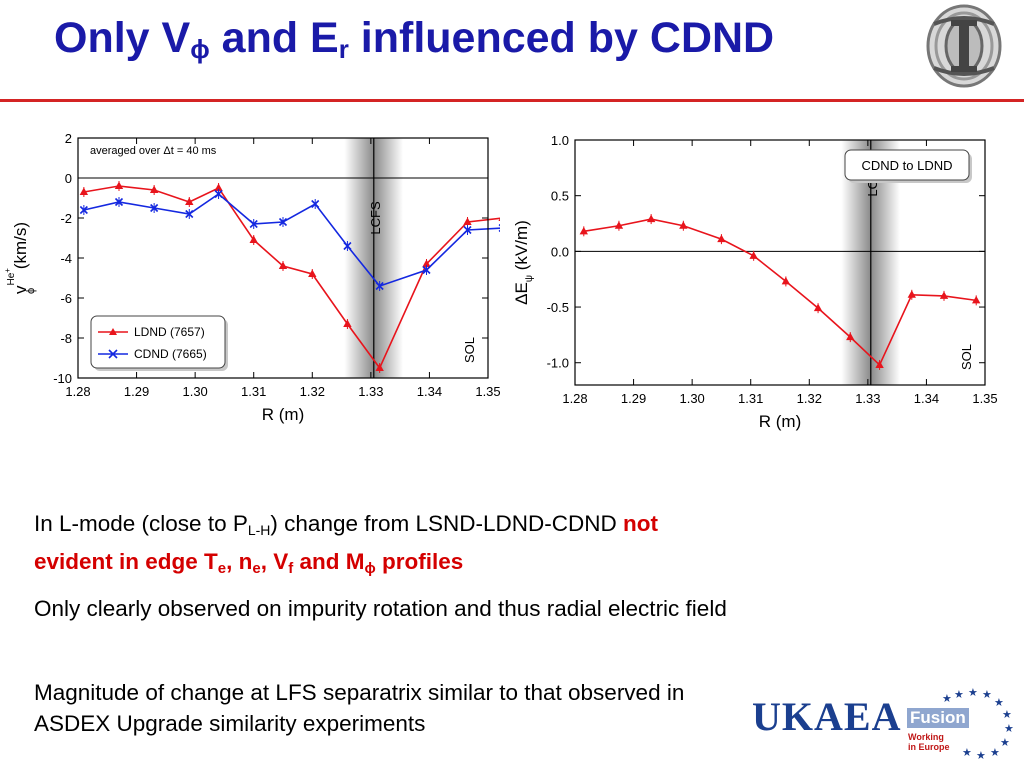 This screenshot has width=1024, height=768. I want to click on y-tick-label: 1.0, so click(560, 140).